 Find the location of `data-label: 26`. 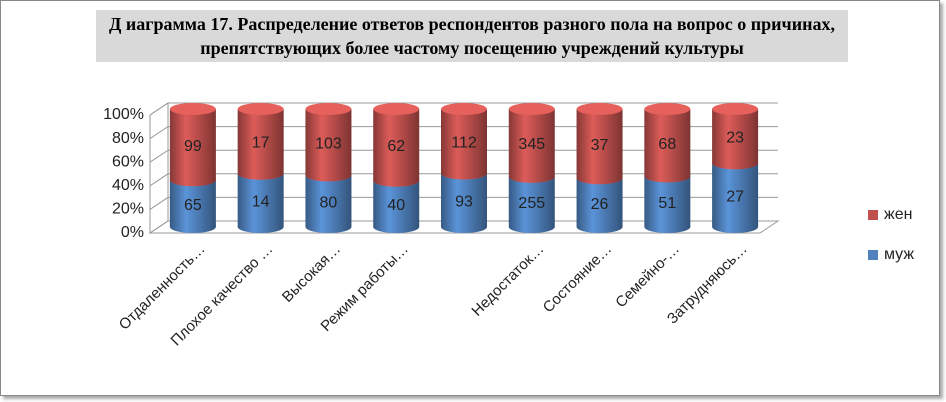

data-label: 26 is located at coordinates (600, 204).